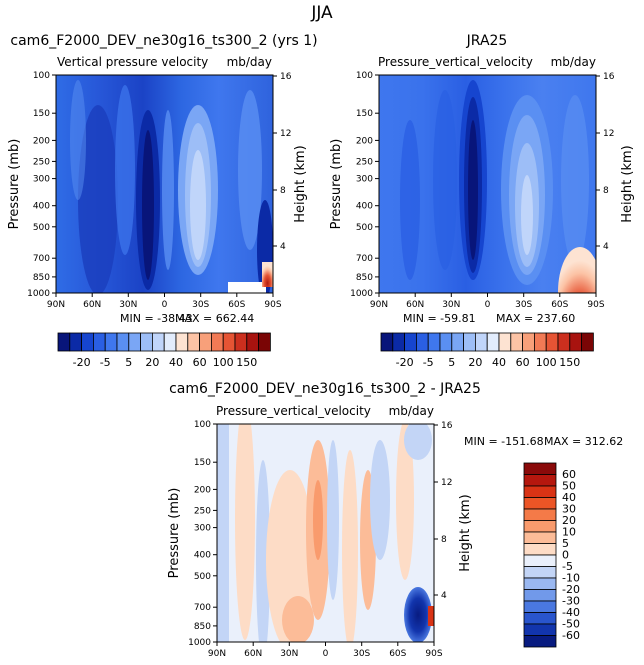 The width and height of the screenshot is (644, 665). What do you see at coordinates (487, 184) in the screenshot?
I see `contour-field` at bounding box center [487, 184].